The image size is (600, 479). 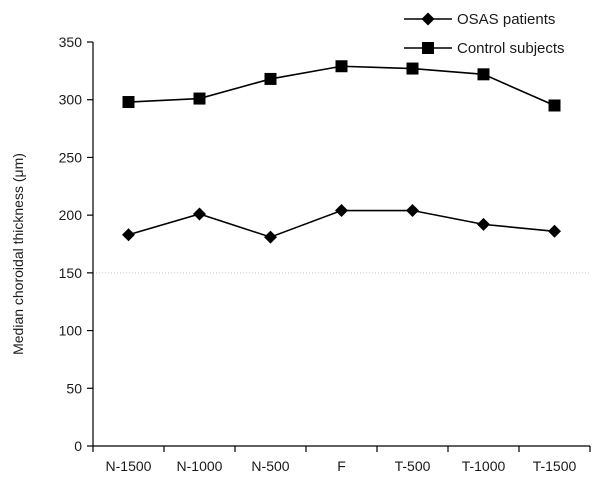 I want to click on y-tick-label: 0, so click(x=78, y=446).